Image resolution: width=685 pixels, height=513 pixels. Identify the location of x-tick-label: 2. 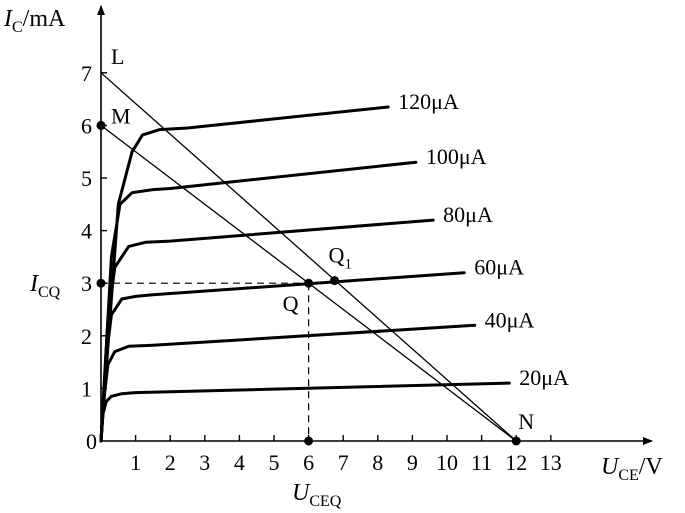
(170, 462).